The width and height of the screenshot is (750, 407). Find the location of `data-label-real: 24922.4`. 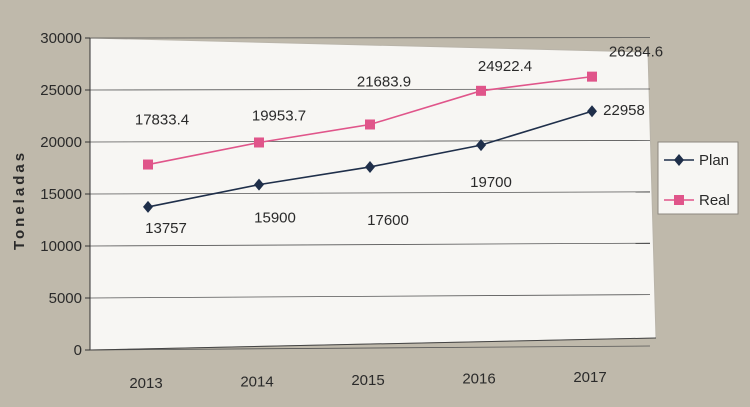

data-label-real: 24922.4 is located at coordinates (505, 66).